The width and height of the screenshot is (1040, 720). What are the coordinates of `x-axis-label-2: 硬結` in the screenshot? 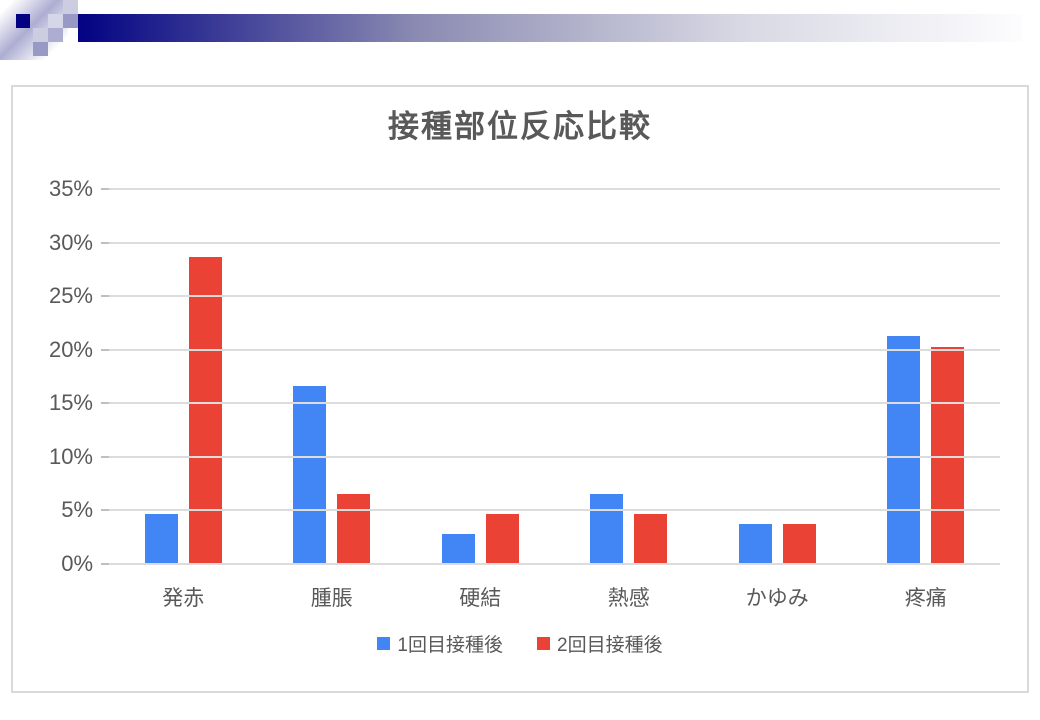 It's located at (480, 598).